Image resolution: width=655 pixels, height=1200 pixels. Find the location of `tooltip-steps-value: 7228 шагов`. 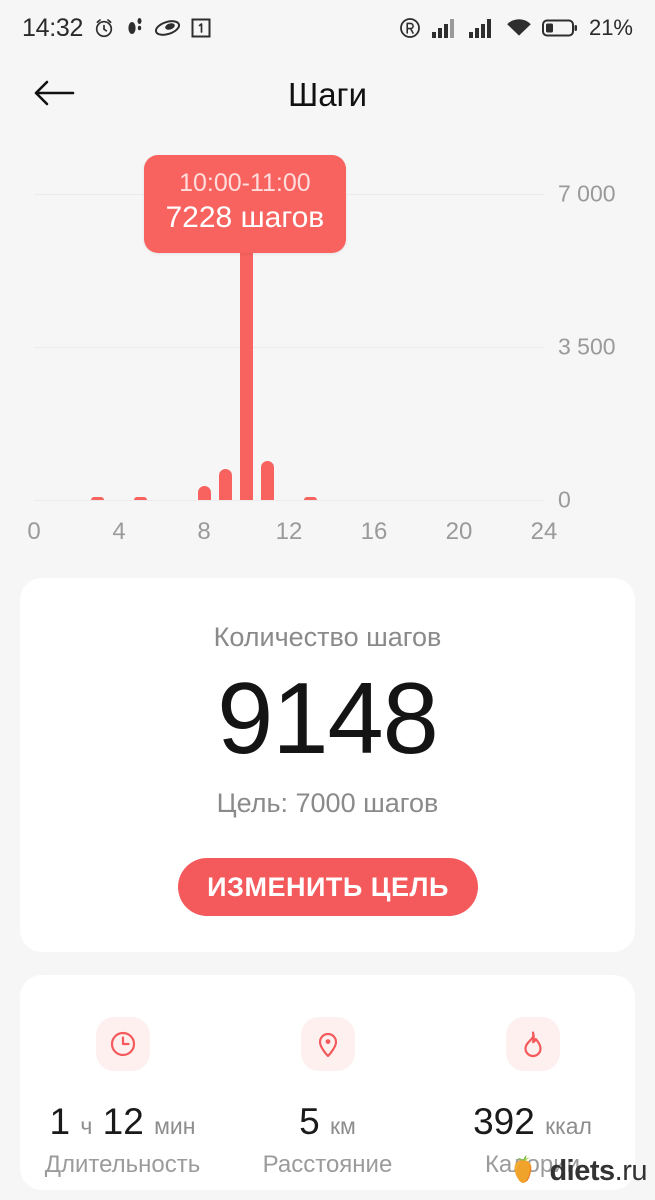

tooltip-steps-value: 7228 шагов is located at coordinates (245, 218).